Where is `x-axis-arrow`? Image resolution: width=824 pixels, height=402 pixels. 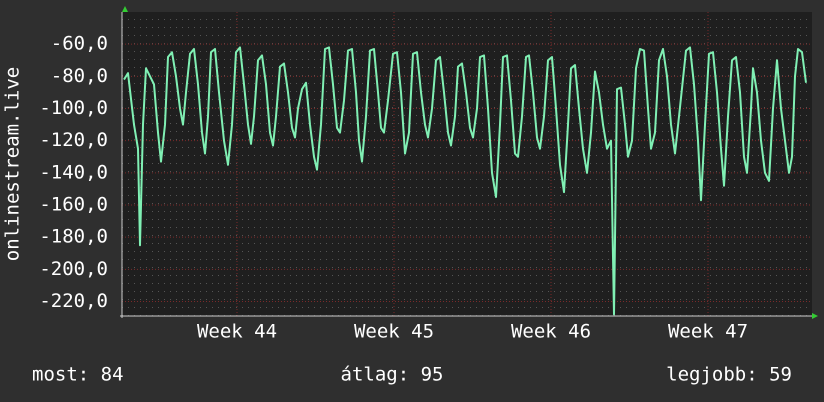 x-axis-arrow is located at coordinates (815, 316).